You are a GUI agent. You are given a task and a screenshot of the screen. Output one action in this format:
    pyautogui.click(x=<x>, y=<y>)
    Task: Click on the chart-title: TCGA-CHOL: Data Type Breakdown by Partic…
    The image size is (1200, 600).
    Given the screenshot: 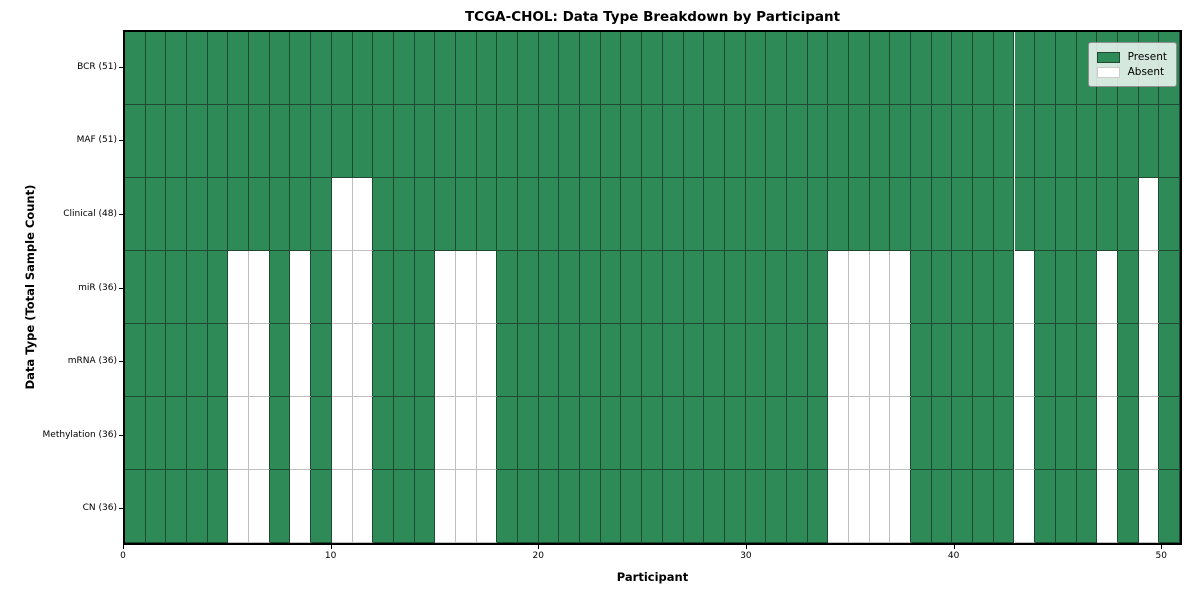 What is the action you would take?
    pyautogui.click(x=652, y=17)
    